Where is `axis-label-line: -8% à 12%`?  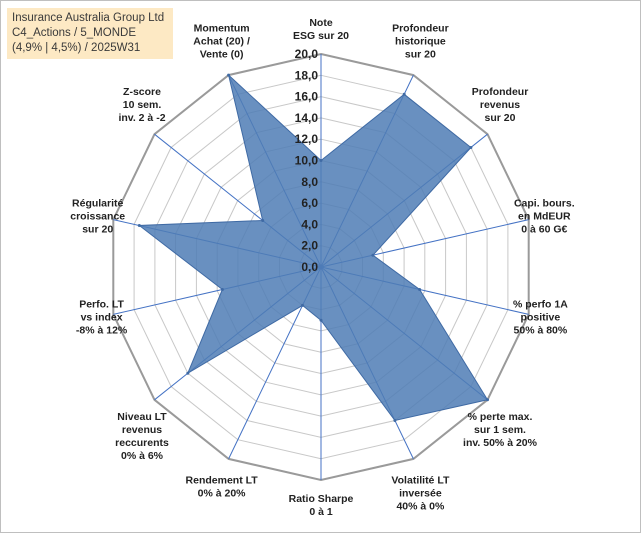 axis-label-line: -8% à 12% is located at coordinates (102, 331).